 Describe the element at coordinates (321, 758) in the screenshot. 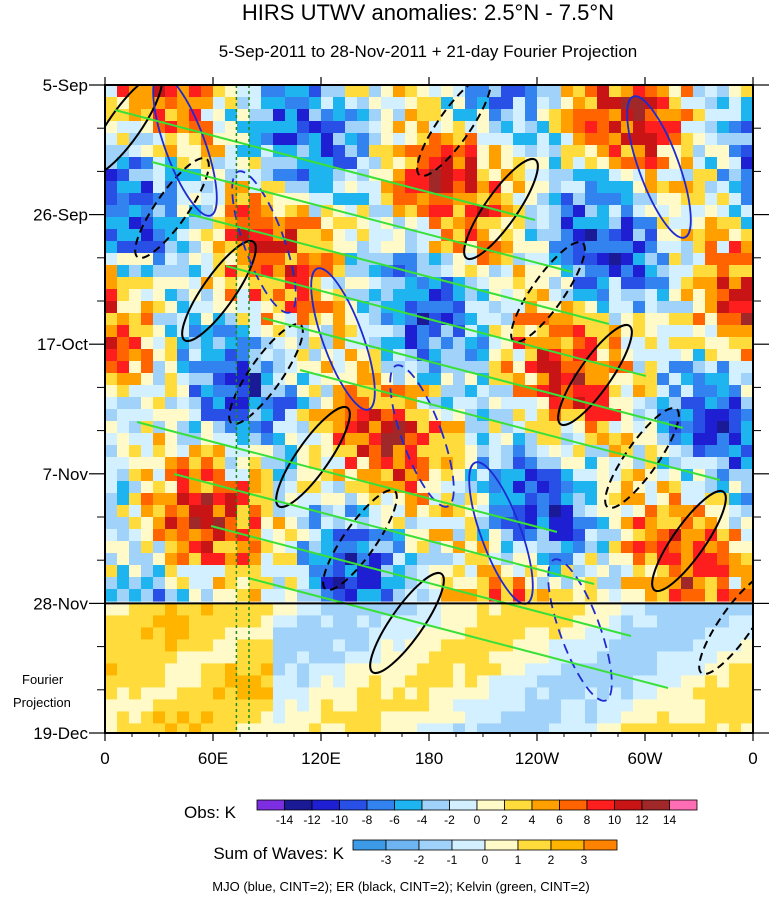

I see `x-tick-label: 120E` at that location.